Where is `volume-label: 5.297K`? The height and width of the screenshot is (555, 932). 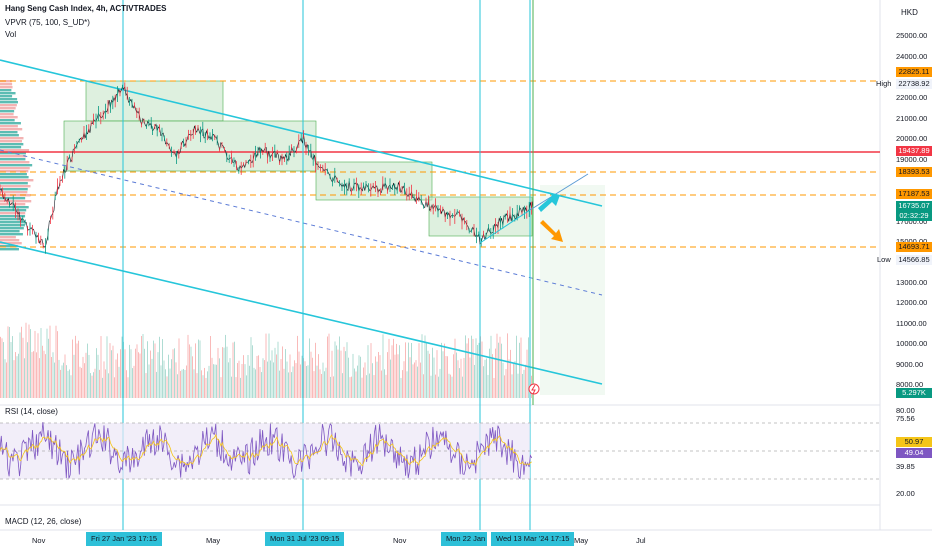
volume-label: 5.297K is located at coordinates (914, 393).